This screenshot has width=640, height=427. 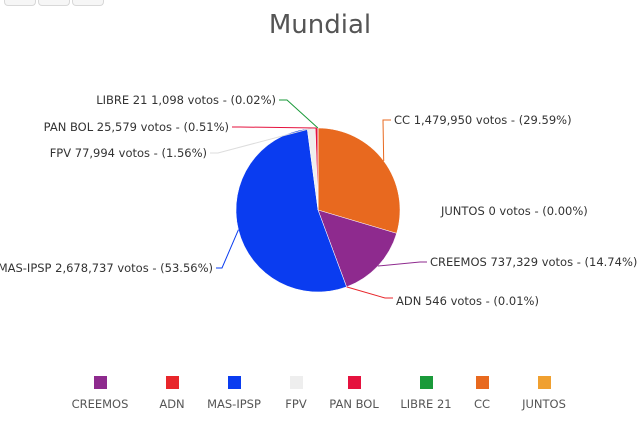 I want to click on data-label-adn: ADN 546 votos - (0.01%), so click(x=467, y=301).